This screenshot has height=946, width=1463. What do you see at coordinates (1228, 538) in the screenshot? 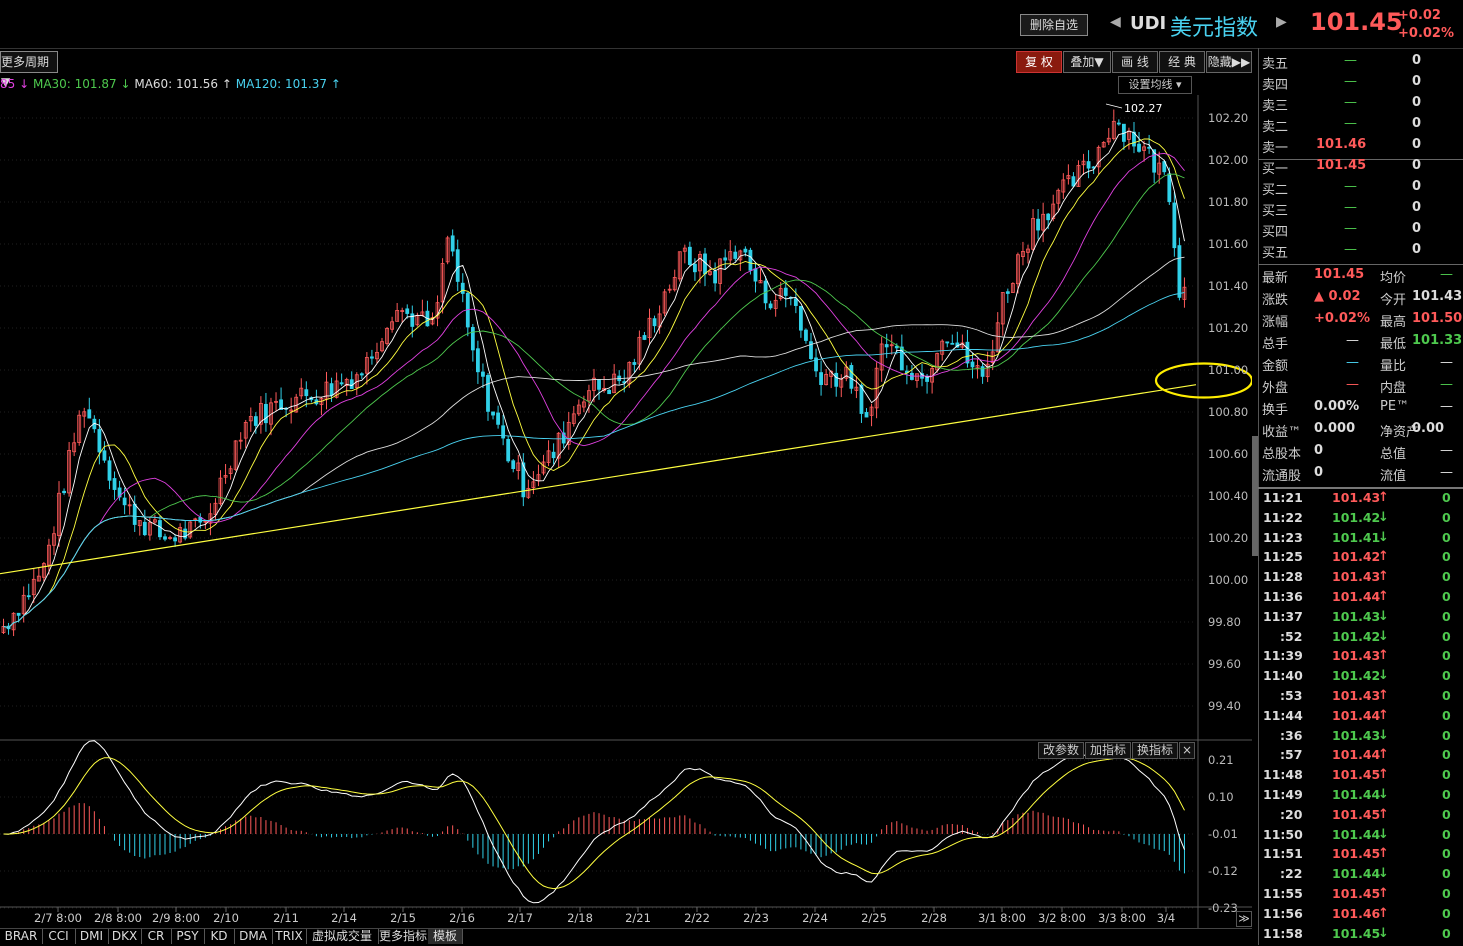
I see `price-axis-label: 100.20` at bounding box center [1228, 538].